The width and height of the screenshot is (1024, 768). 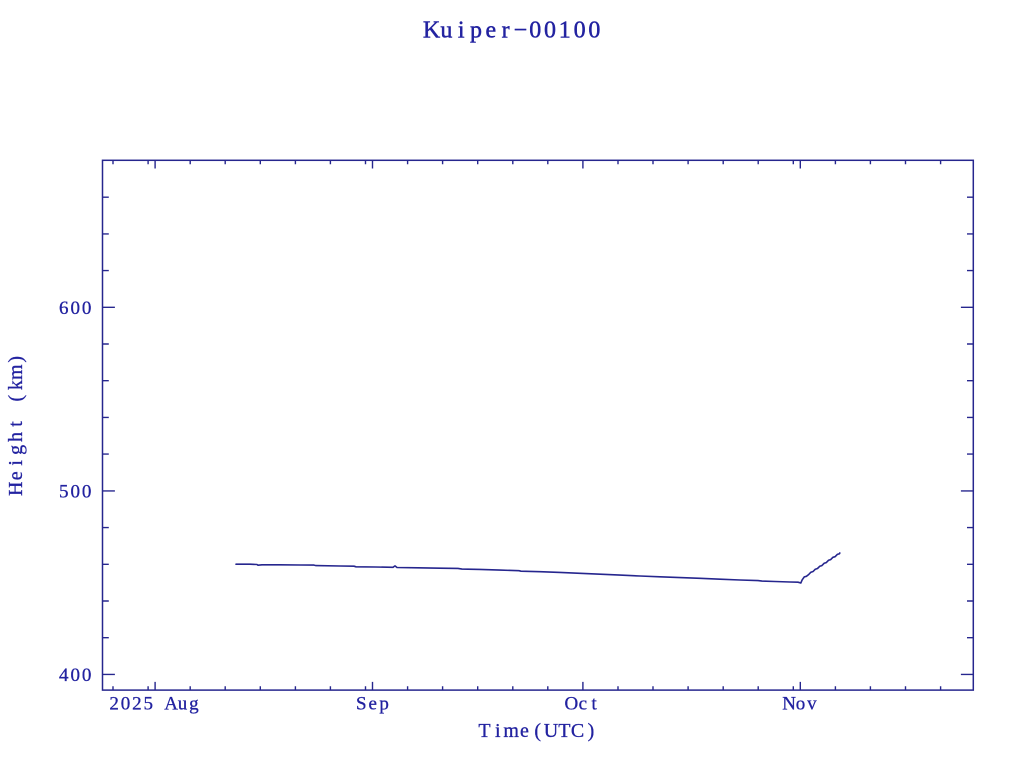 What do you see at coordinates (75, 675) in the screenshot?
I see `svg-text: 400` at bounding box center [75, 675].